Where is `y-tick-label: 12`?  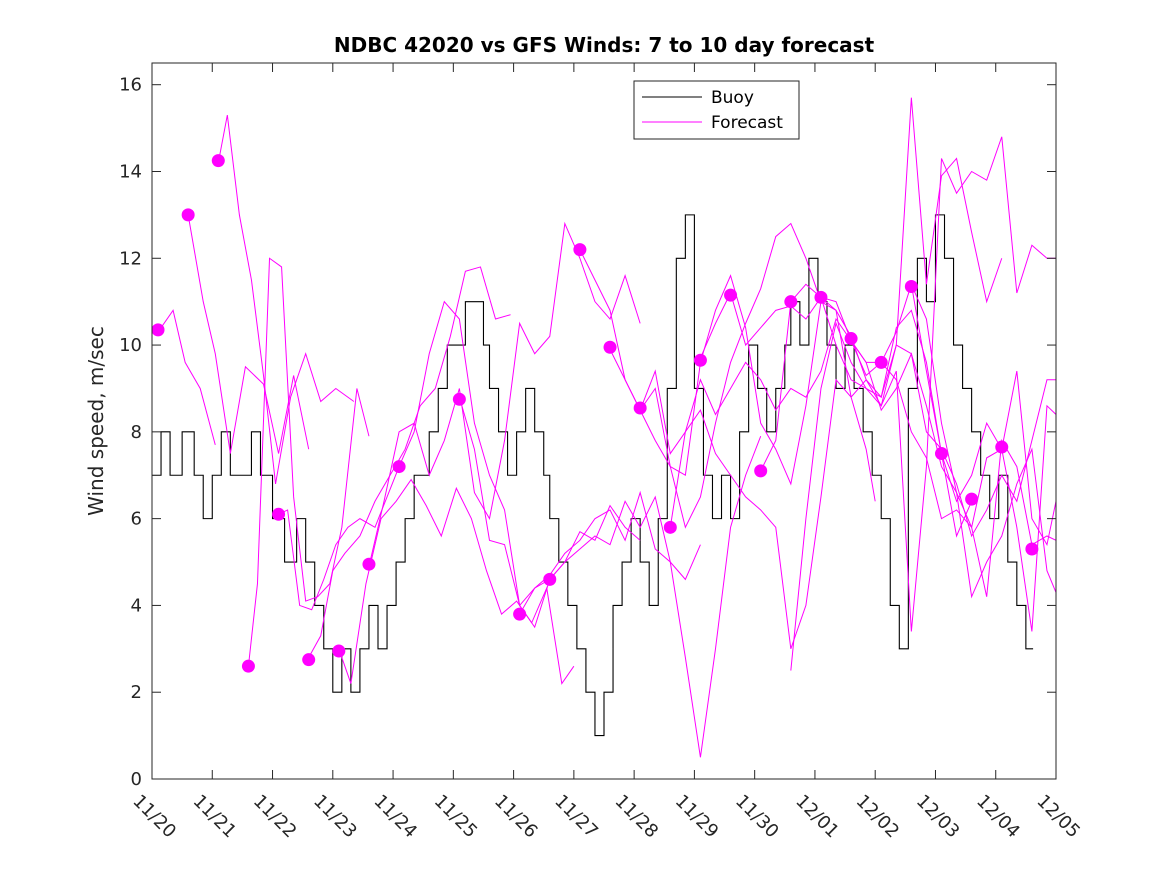 y-tick-label: 12 is located at coordinates (130, 258).